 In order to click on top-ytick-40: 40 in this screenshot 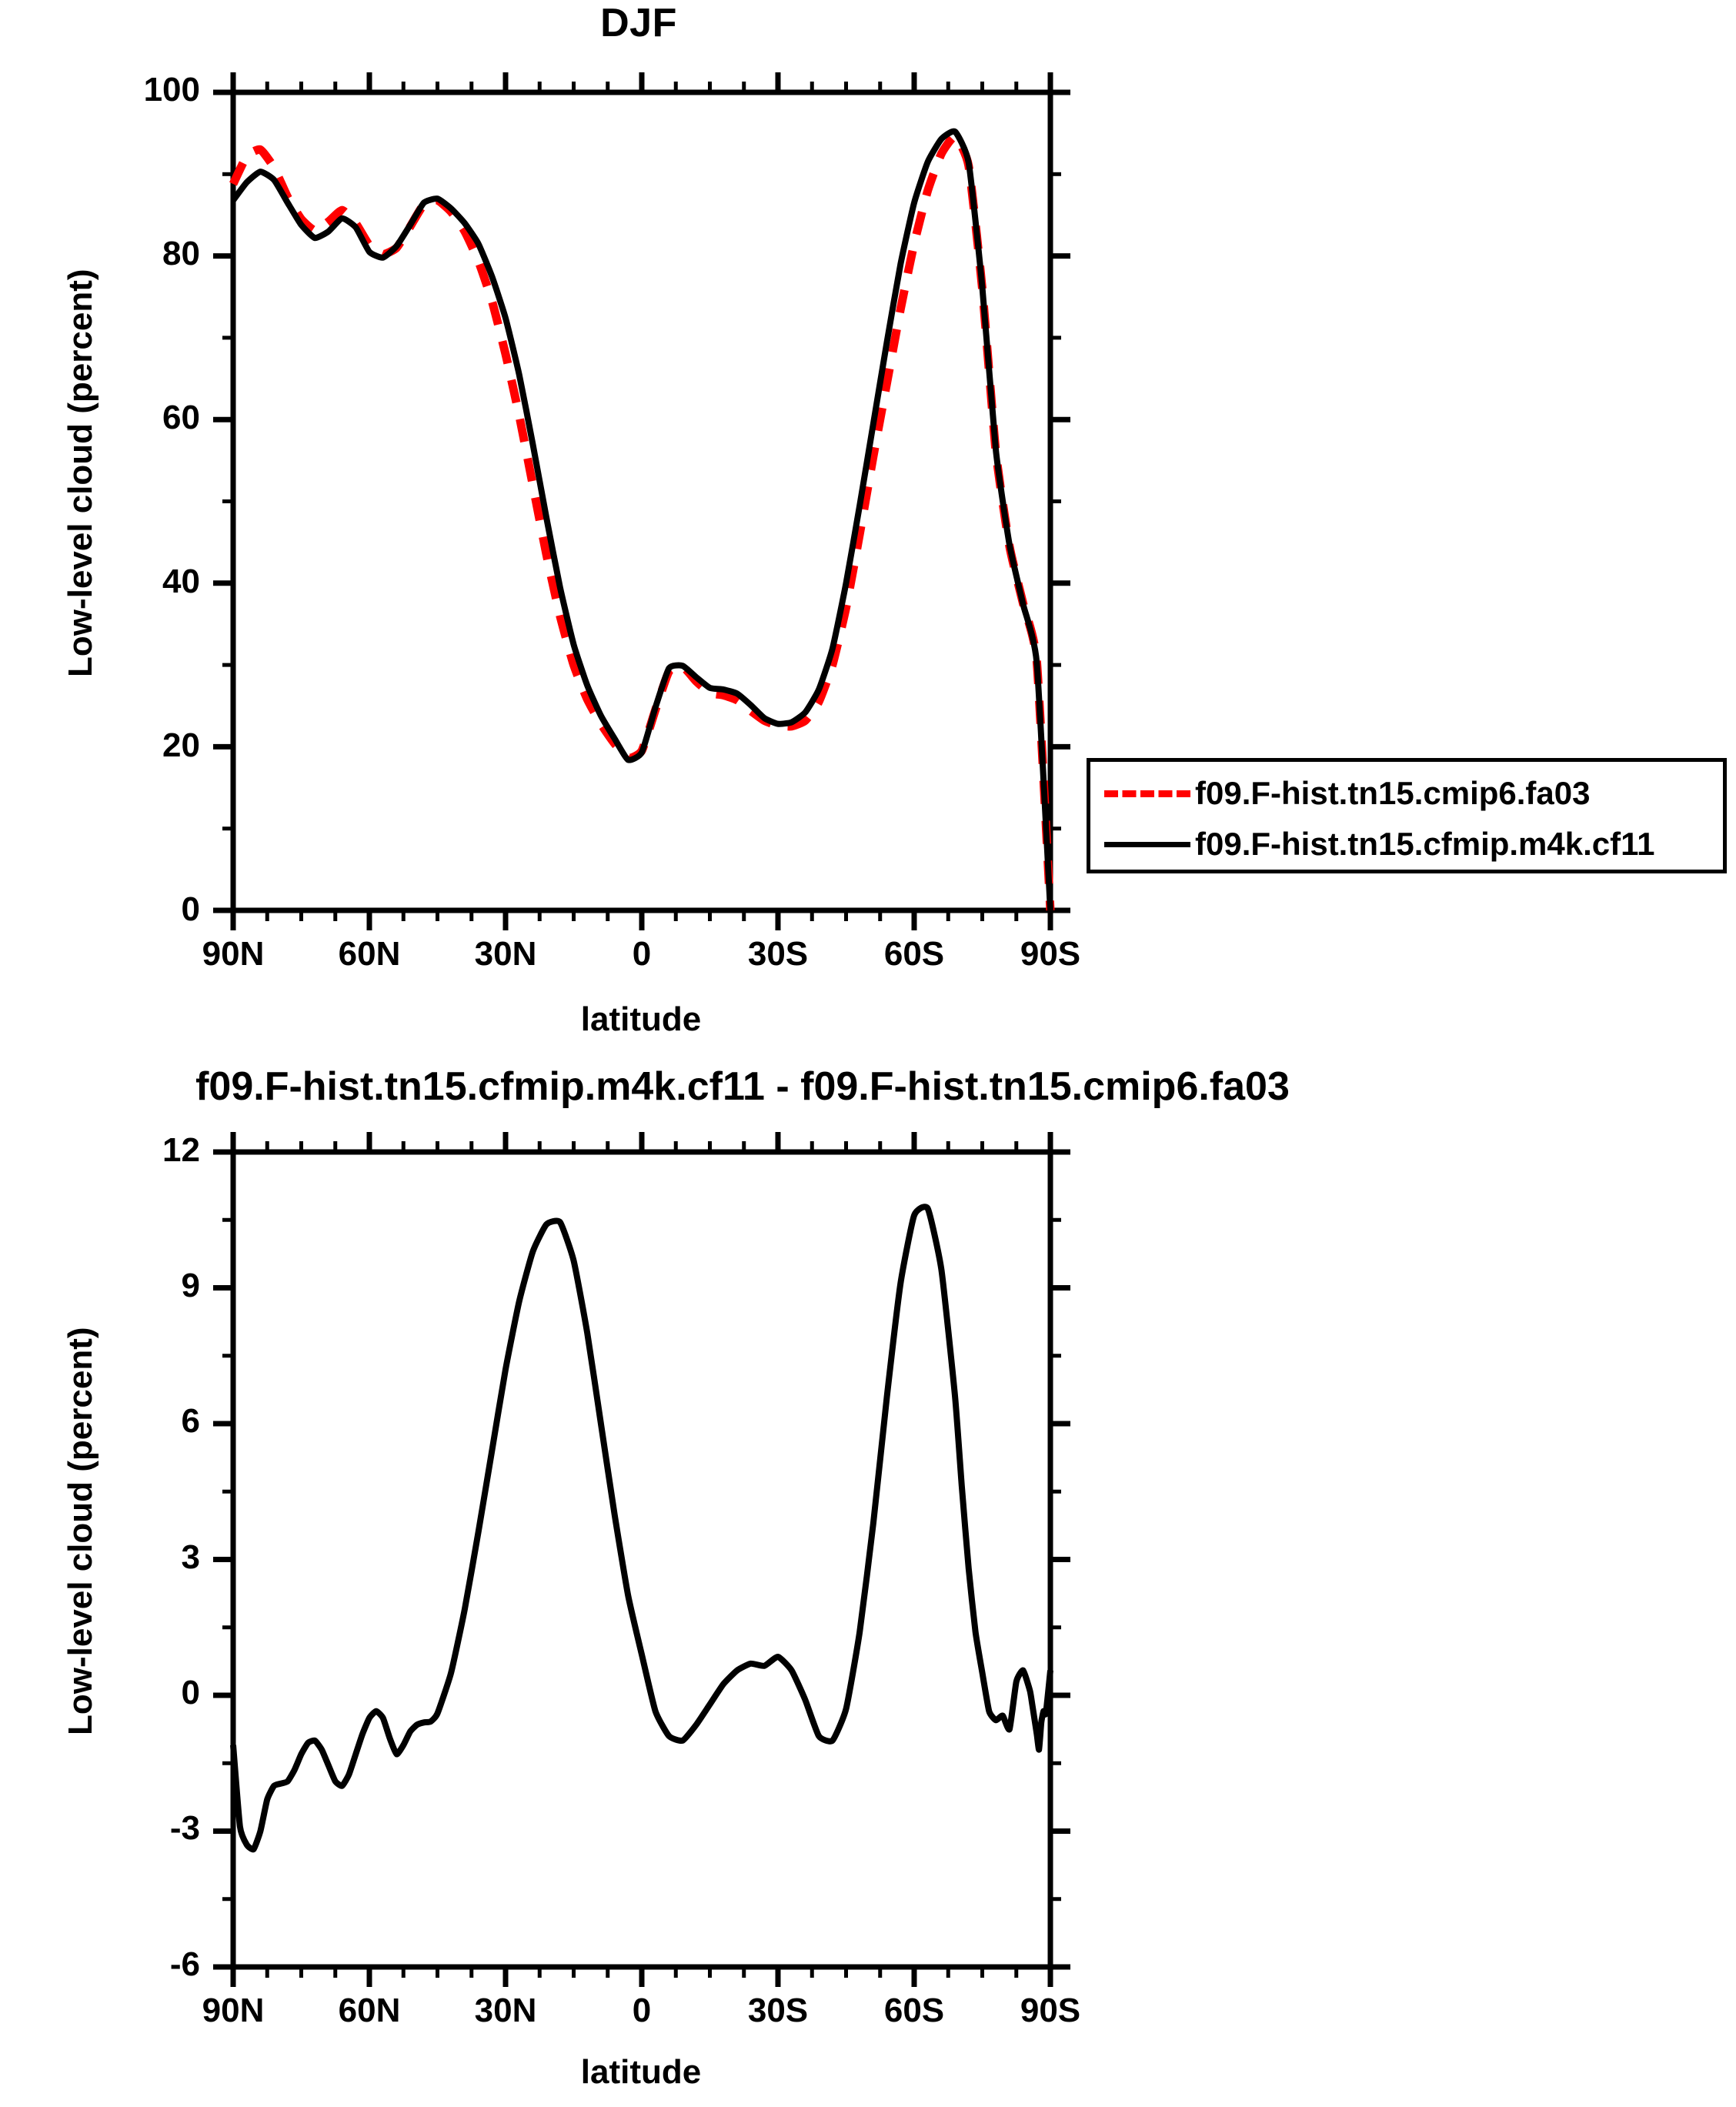, I will do `click(181, 582)`.